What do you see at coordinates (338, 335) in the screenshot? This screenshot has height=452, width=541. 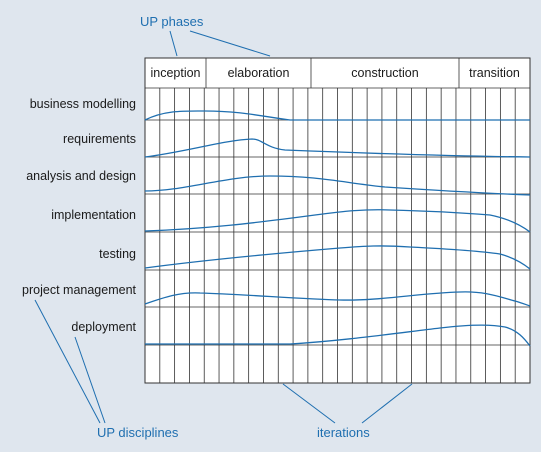 I see `curve-deployment` at bounding box center [338, 335].